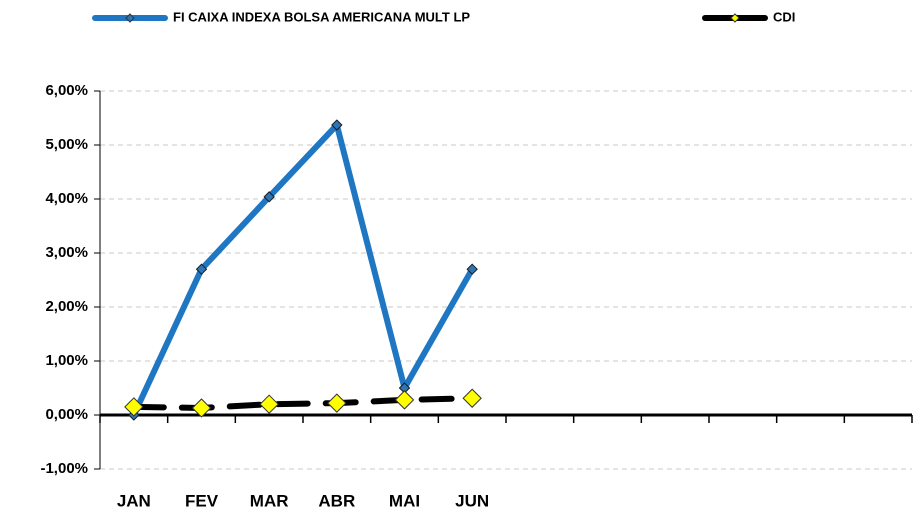  What do you see at coordinates (269, 500) in the screenshot?
I see `x-tick-label: MAR` at bounding box center [269, 500].